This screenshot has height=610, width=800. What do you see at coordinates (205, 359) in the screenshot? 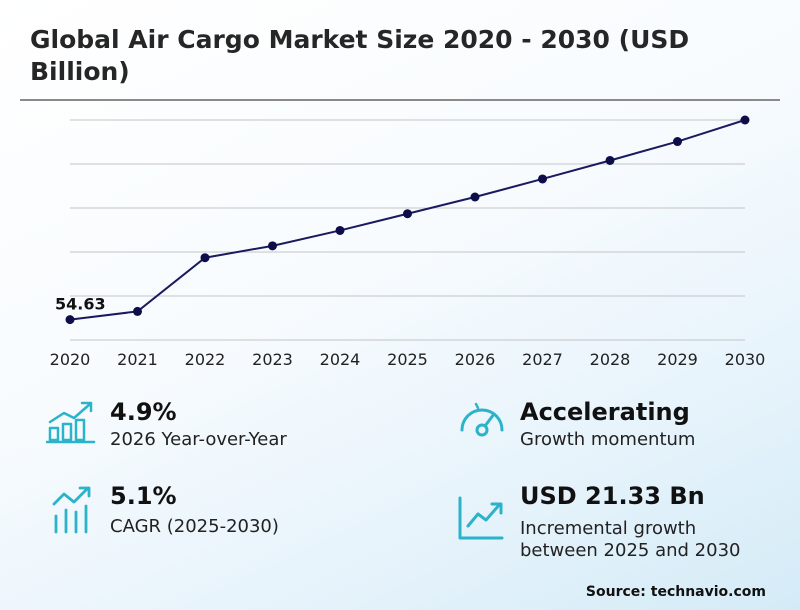
I see `x-tick-label: 2022` at bounding box center [205, 359].